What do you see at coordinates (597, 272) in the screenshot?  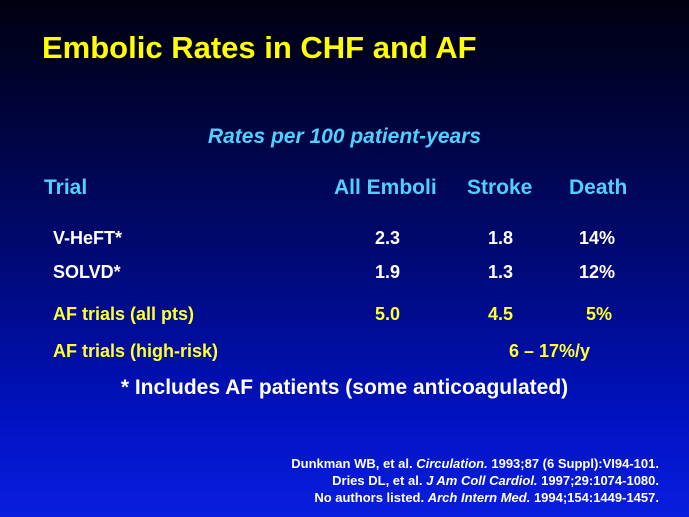 I see `row-solvd-death: 12%` at bounding box center [597, 272].